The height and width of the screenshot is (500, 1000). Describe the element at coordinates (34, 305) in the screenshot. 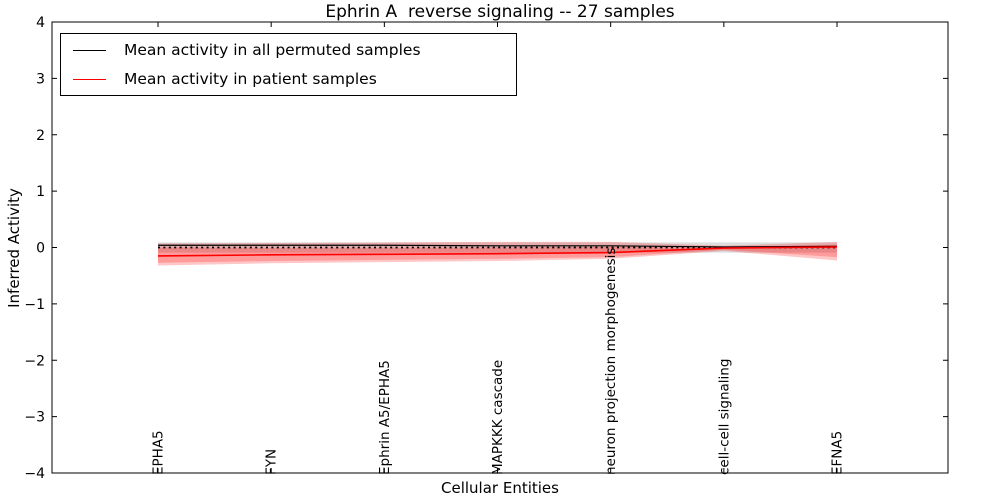

I see `y-tick-label: −1` at that location.